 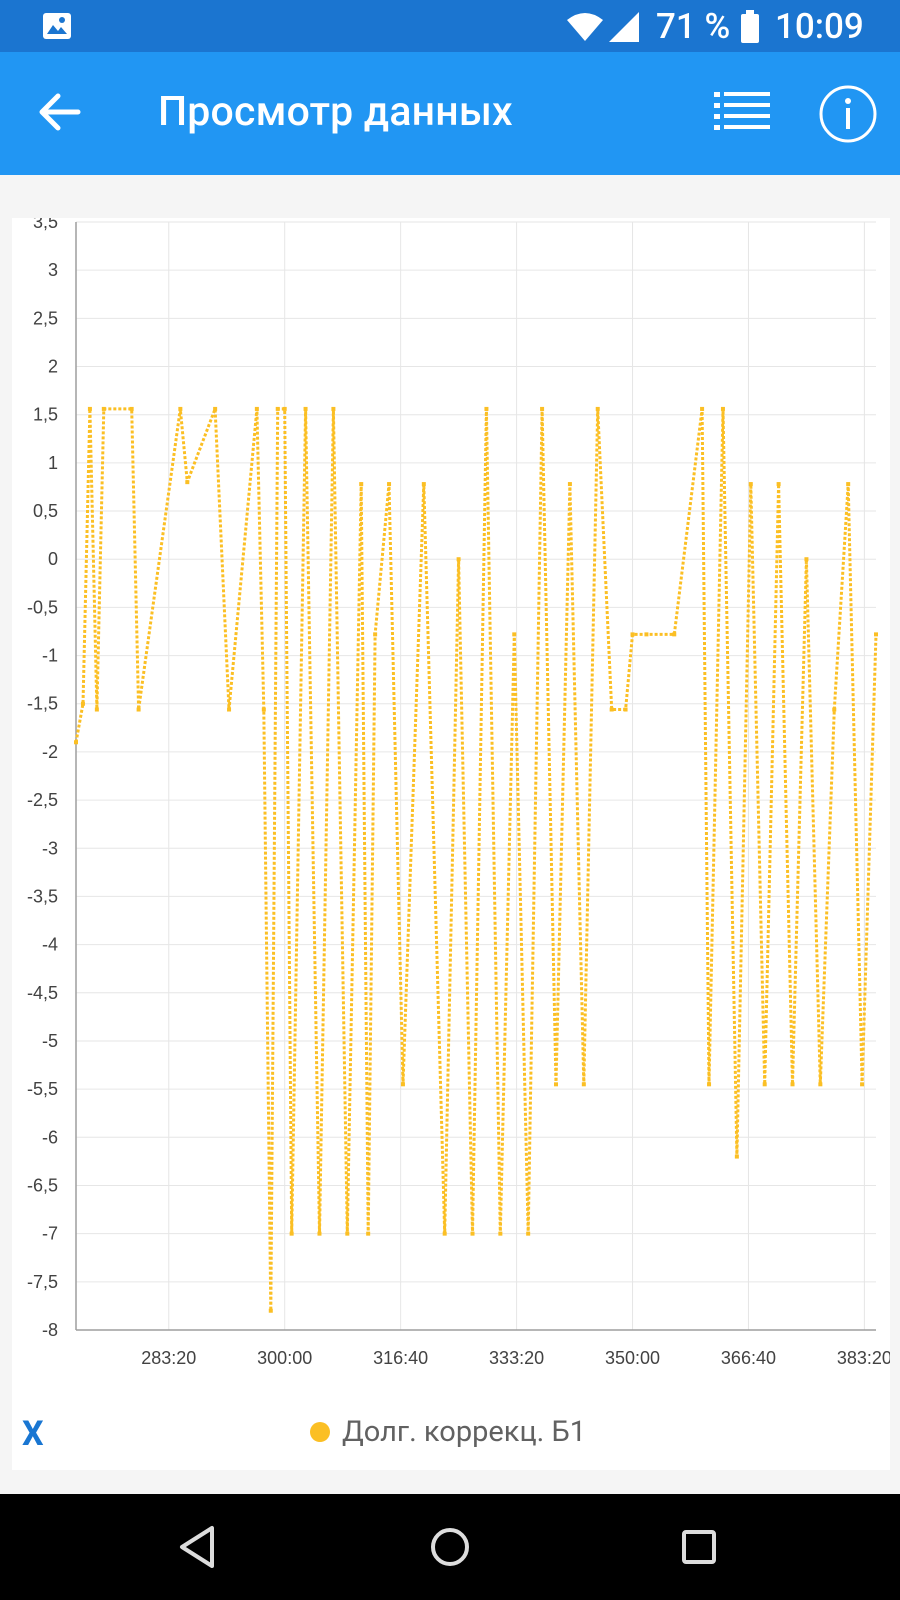 I want to click on y-tick-label: -1, so click(x=50, y=656).